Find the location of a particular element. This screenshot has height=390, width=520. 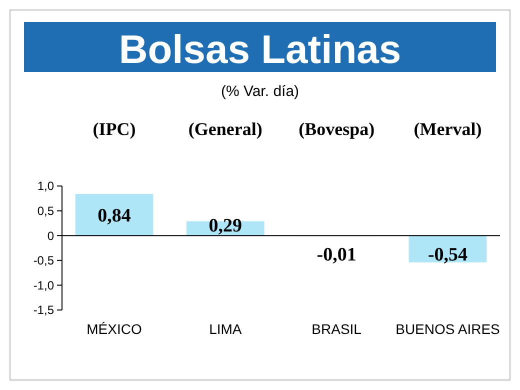

text: (General) is located at coordinates (225, 129).